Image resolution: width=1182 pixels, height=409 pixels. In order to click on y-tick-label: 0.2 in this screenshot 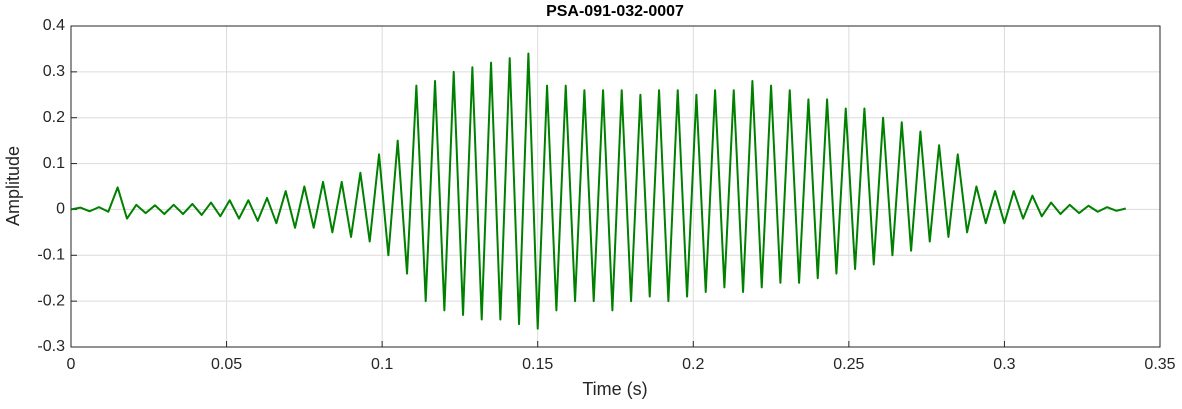, I will do `click(54, 117)`.